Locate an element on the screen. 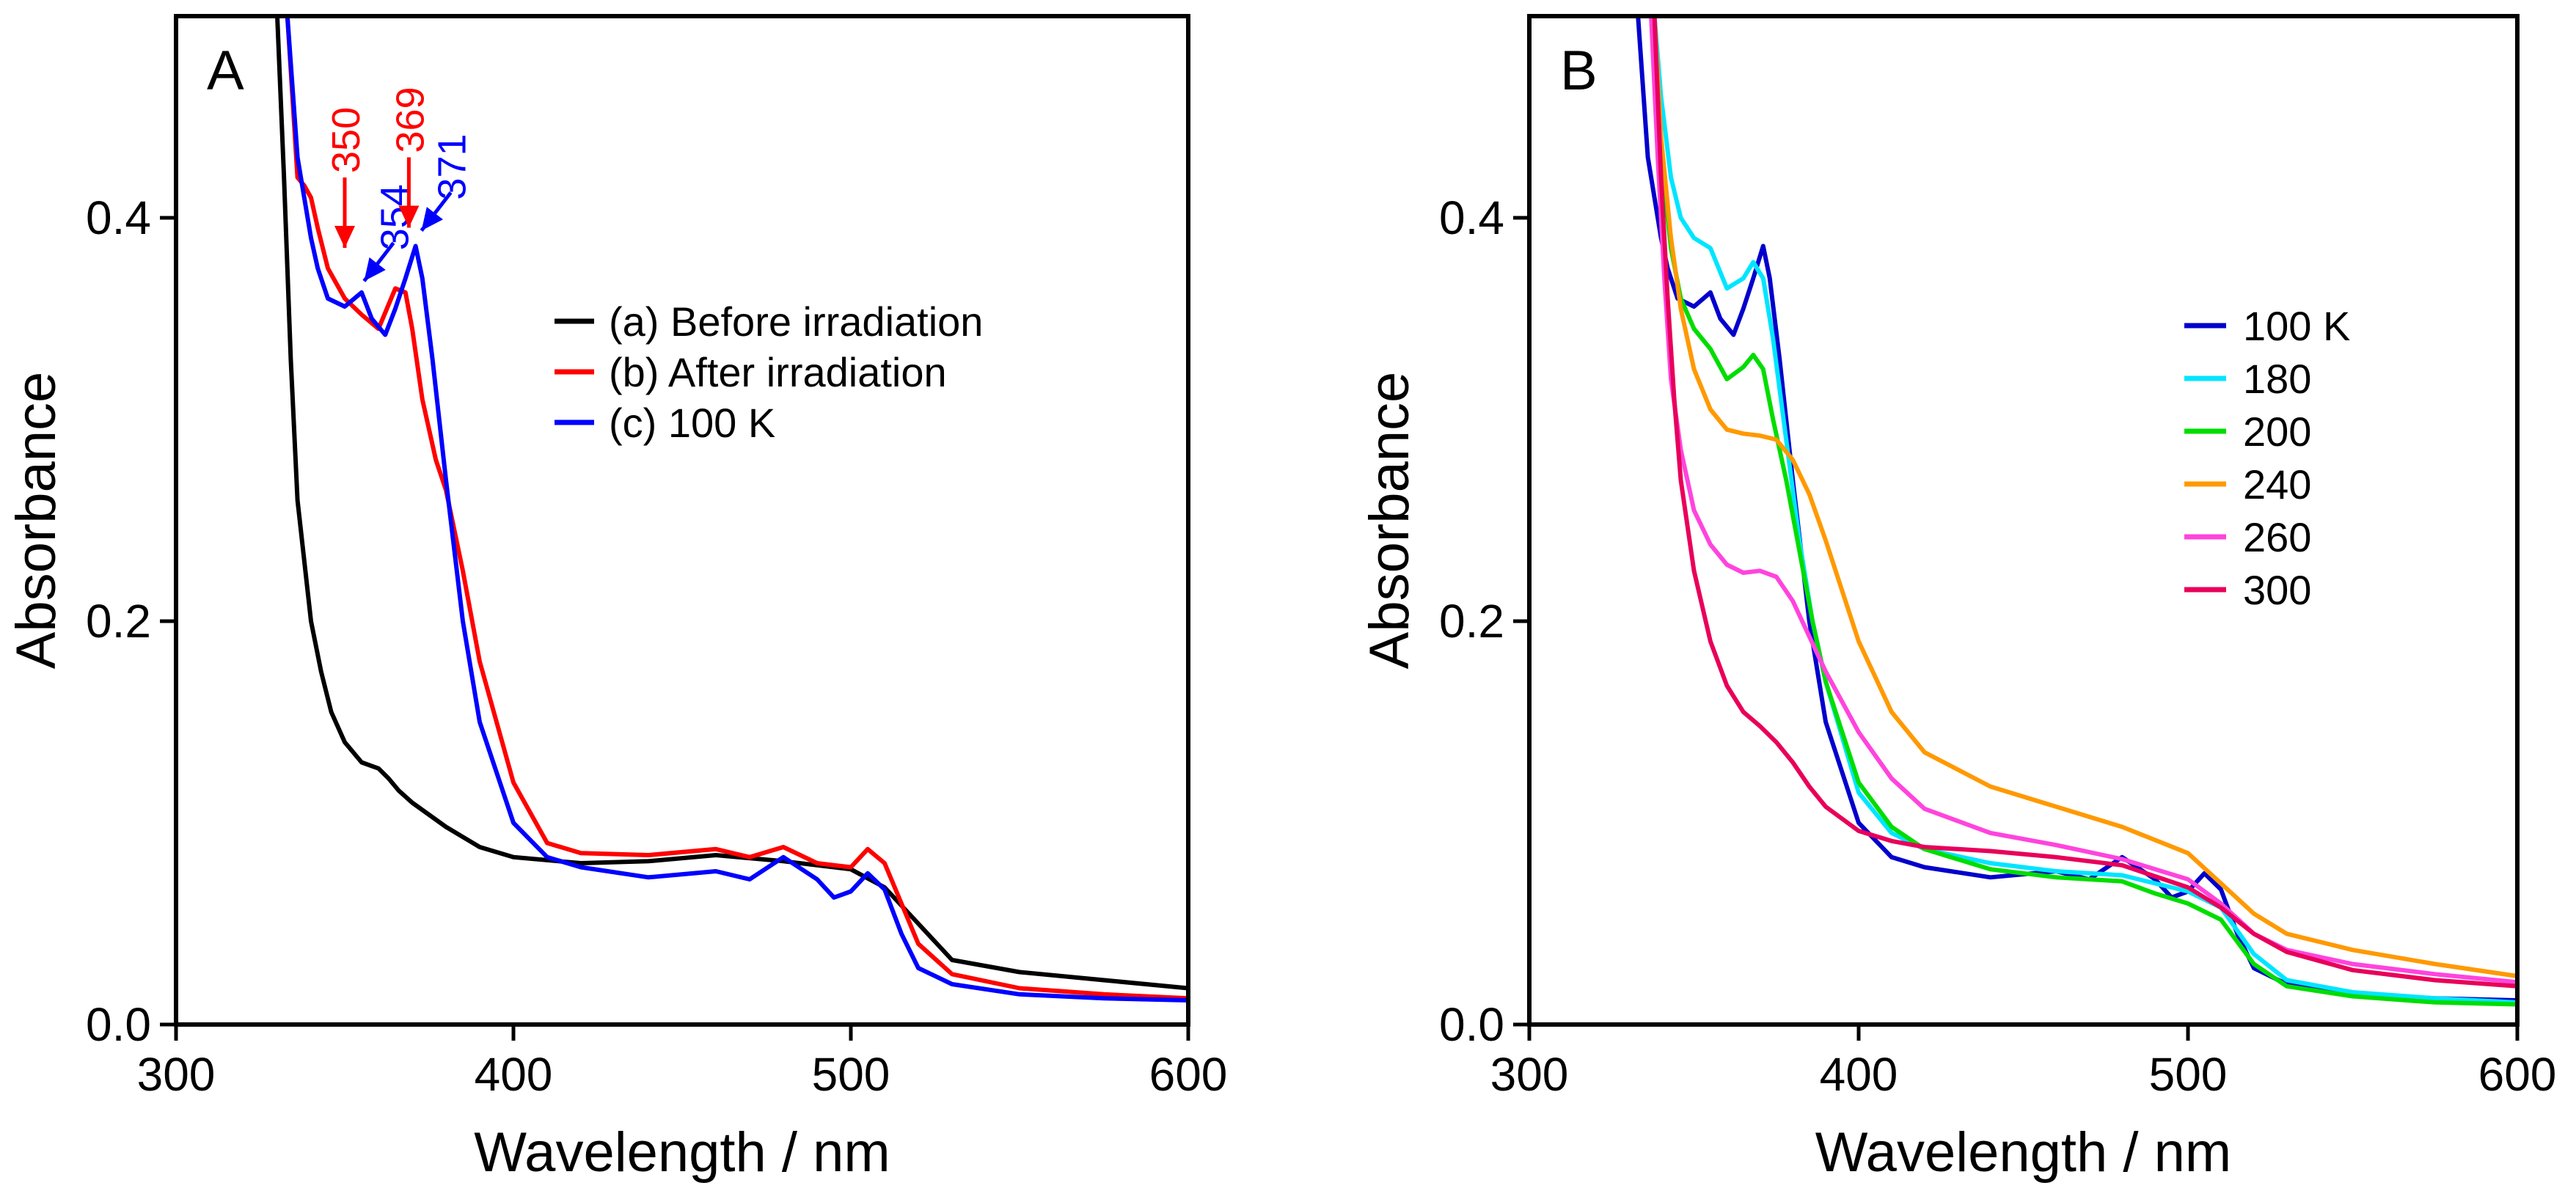 This screenshot has height=1202, width=2576. legend-entry: (a) Before irradiation is located at coordinates (796, 321).